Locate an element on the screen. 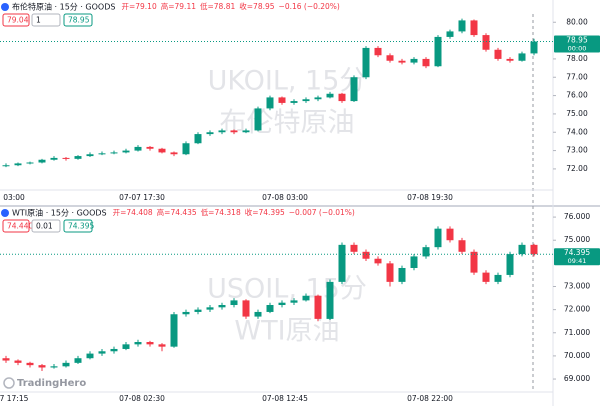 This screenshot has width=600, height=410. quote: 开=74.408 is located at coordinates (133, 212).